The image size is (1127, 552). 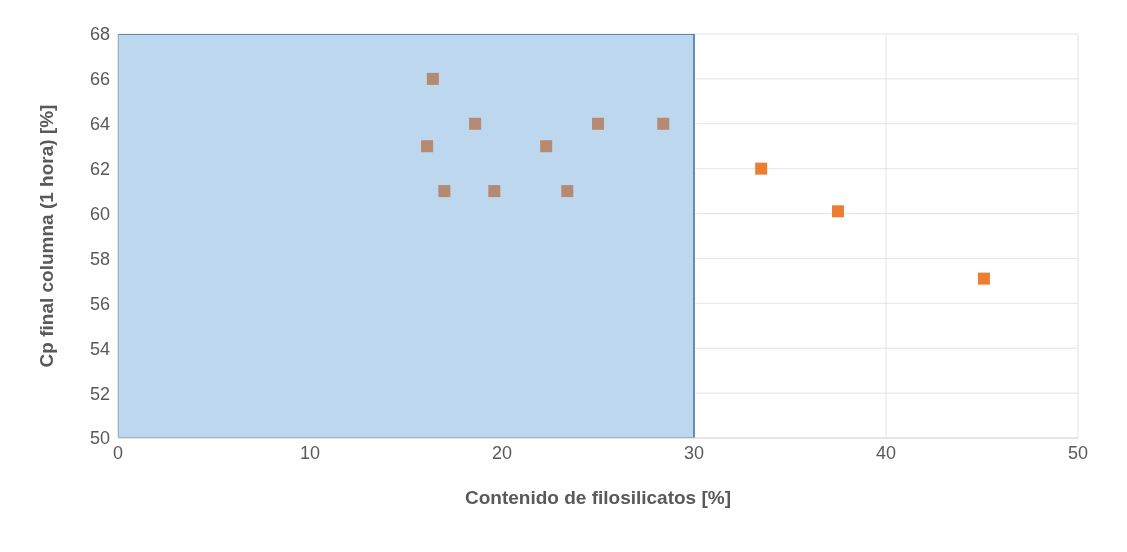 I want to click on y-tick-label: 52, so click(x=99, y=393).